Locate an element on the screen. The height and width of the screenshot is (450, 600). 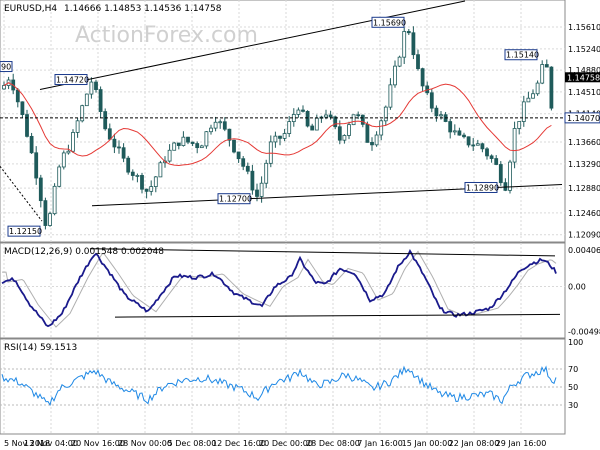
price-tick-label: 1.15610 is located at coordinates (584, 27).